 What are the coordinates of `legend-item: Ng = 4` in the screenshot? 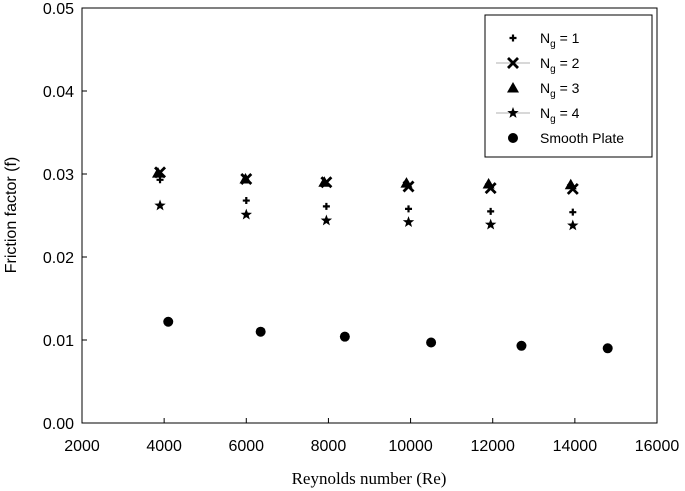 It's located at (538, 115).